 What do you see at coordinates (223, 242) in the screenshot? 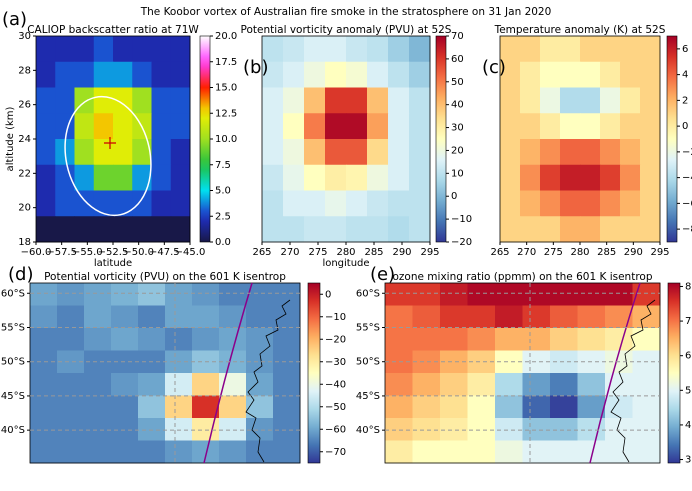
I see `colorbar-tick-label: 0.0` at bounding box center [223, 242].